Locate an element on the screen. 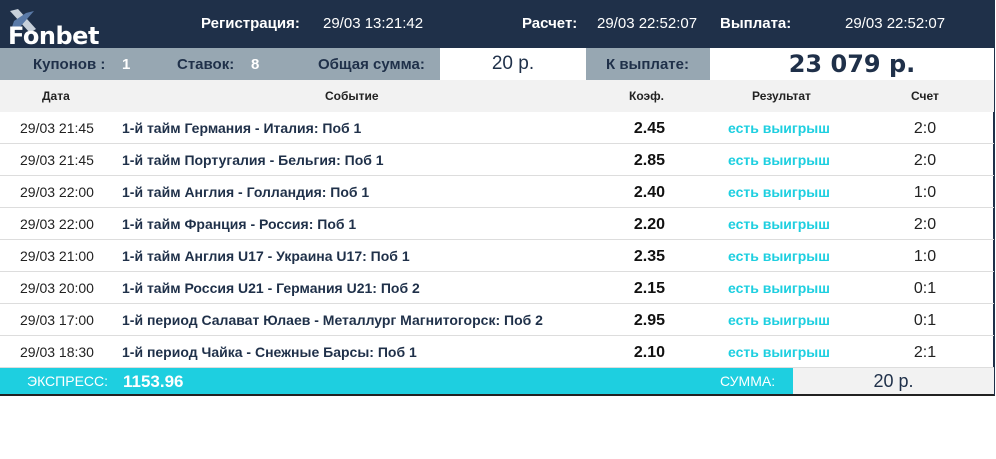  row-coef: 2.20 is located at coordinates (649, 224).